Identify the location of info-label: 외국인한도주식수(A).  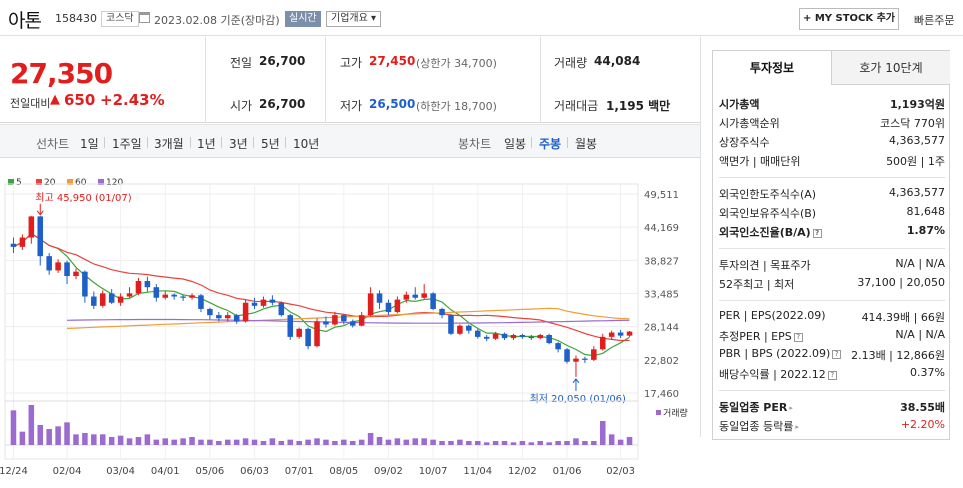
(767, 194).